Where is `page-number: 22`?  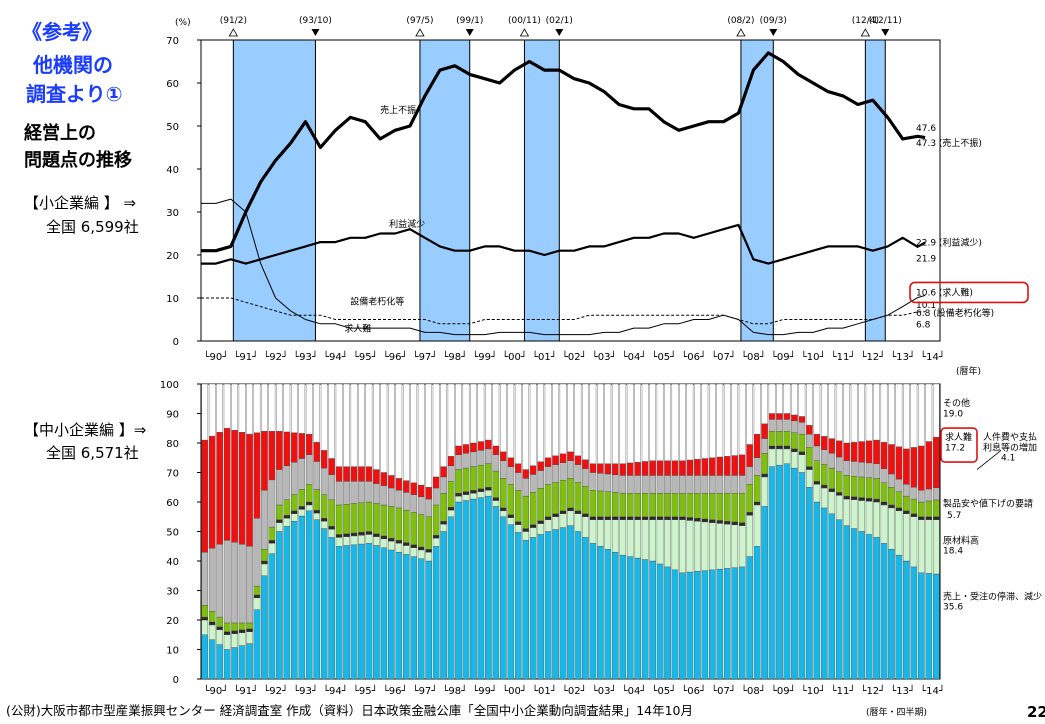 page-number: 22 is located at coordinates (1036, 712).